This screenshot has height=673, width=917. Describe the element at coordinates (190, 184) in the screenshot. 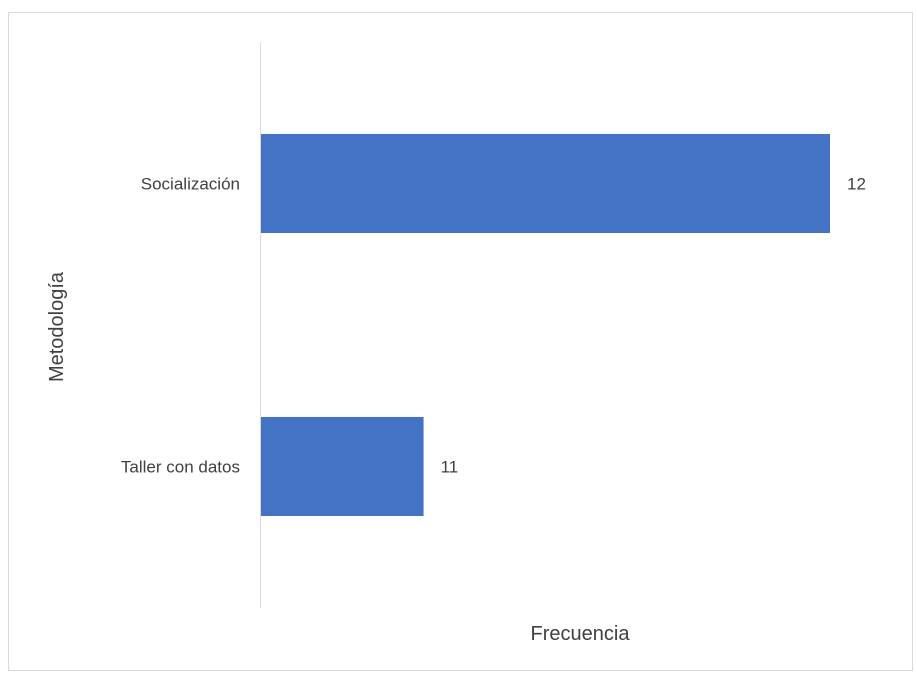

I see `category-label-socializacion: Socialización` at that location.